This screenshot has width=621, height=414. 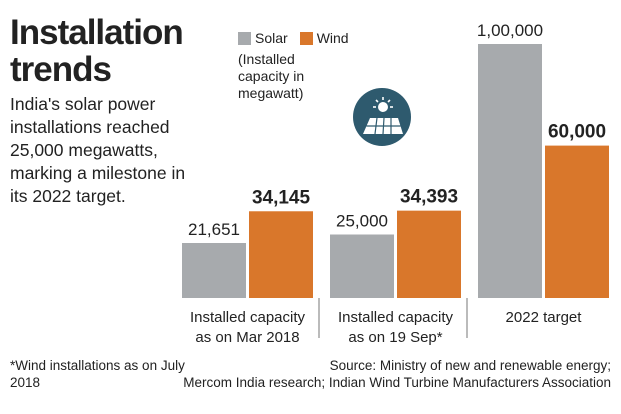 I want to click on chart-title: Installation trends, so click(x=97, y=51).